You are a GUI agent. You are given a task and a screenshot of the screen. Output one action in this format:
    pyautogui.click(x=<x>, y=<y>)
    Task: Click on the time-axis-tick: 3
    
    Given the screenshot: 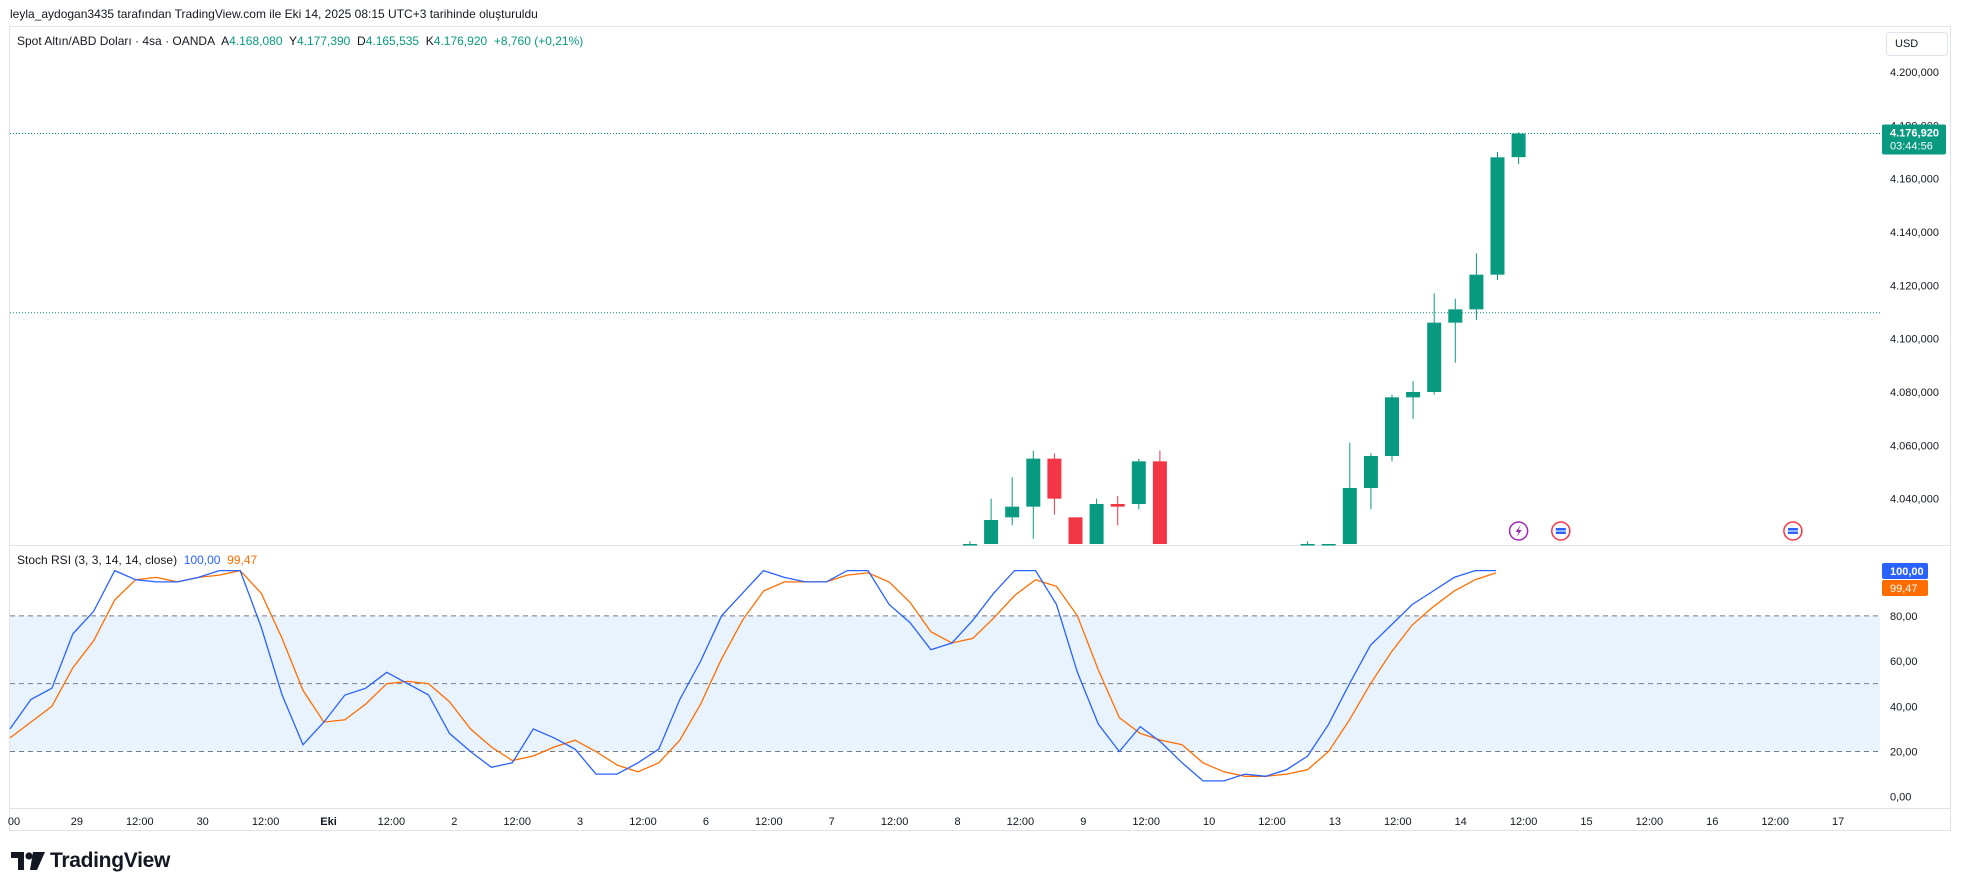 What is the action you would take?
    pyautogui.click(x=580, y=822)
    